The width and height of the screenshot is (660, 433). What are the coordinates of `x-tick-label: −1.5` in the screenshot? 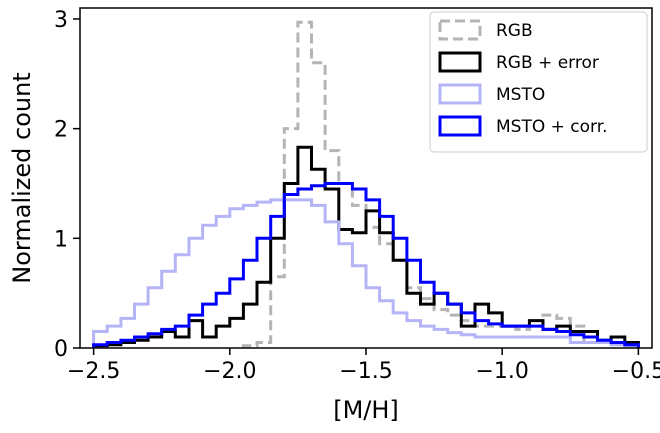 It's located at (365, 371).